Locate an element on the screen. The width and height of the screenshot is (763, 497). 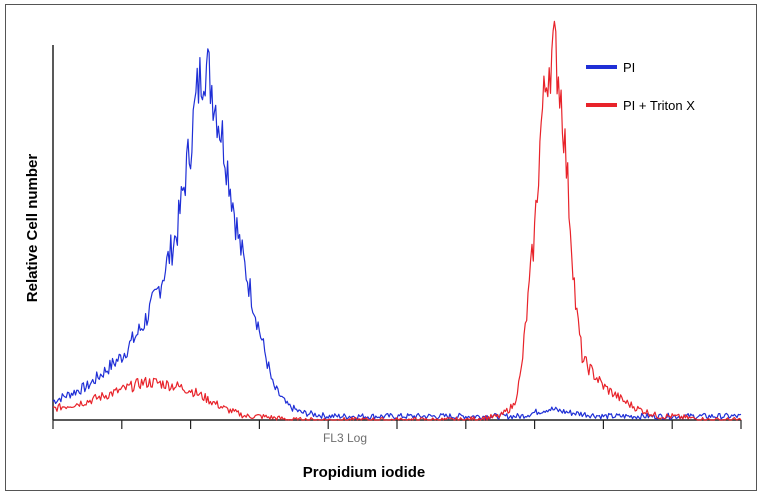
y-axis-label: Relative Cell number is located at coordinates (32, 228).